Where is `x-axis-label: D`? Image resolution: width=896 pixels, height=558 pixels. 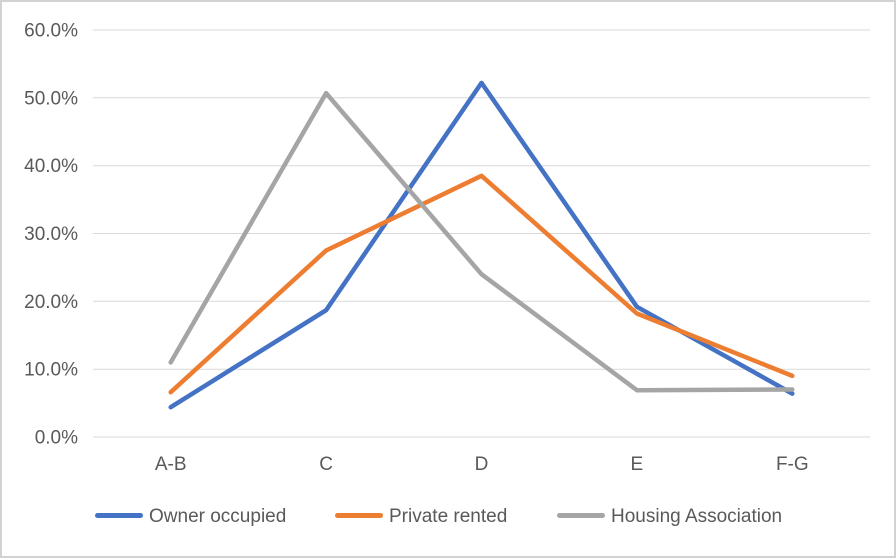 x-axis-label: D is located at coordinates (482, 464).